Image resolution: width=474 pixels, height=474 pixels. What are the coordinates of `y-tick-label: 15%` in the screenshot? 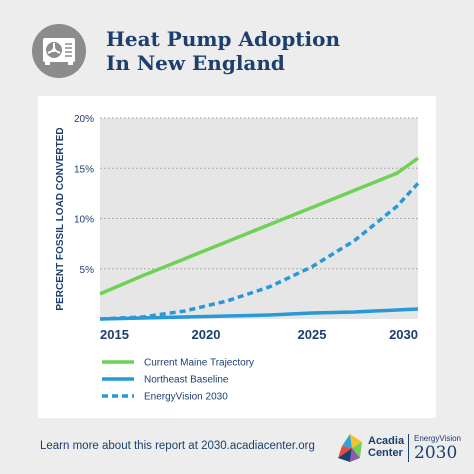 It's located at (84, 169).